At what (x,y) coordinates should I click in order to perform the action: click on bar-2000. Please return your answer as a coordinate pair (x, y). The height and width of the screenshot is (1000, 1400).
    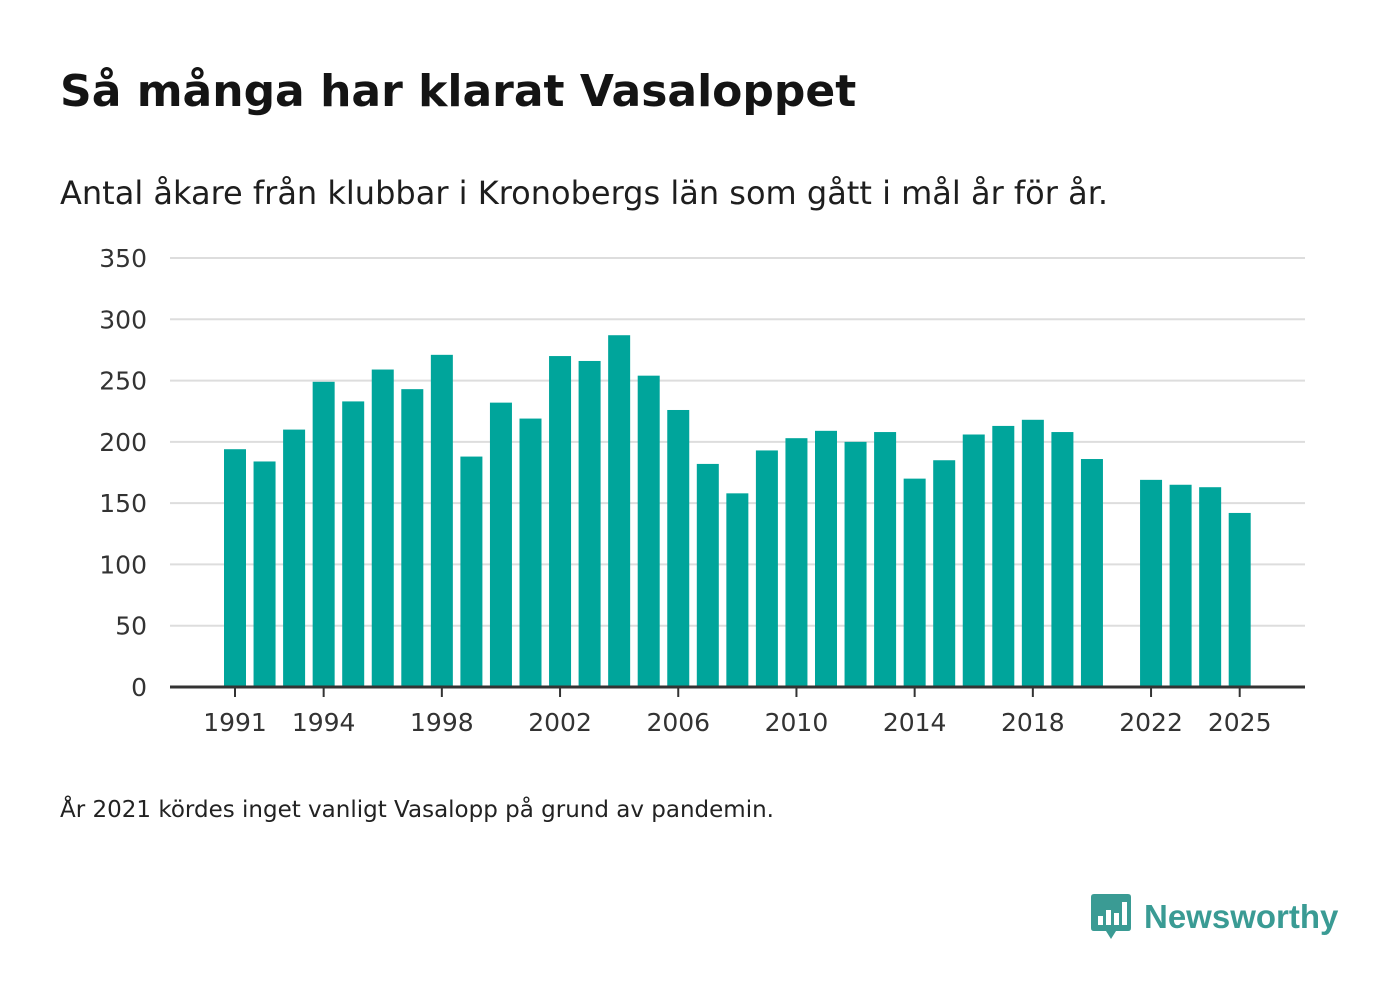
    Looking at the image, I should click on (500, 544).